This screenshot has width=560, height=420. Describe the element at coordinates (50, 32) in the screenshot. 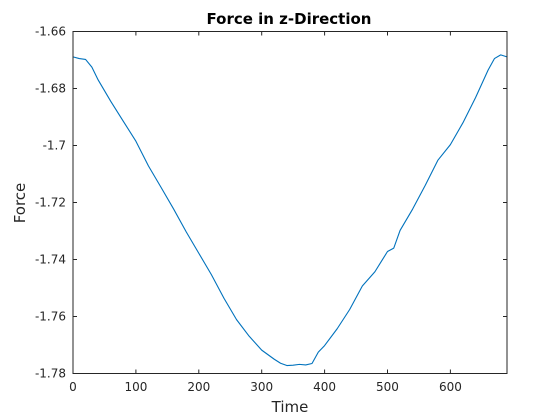

I see `y-tick-label: -1.66` at that location.